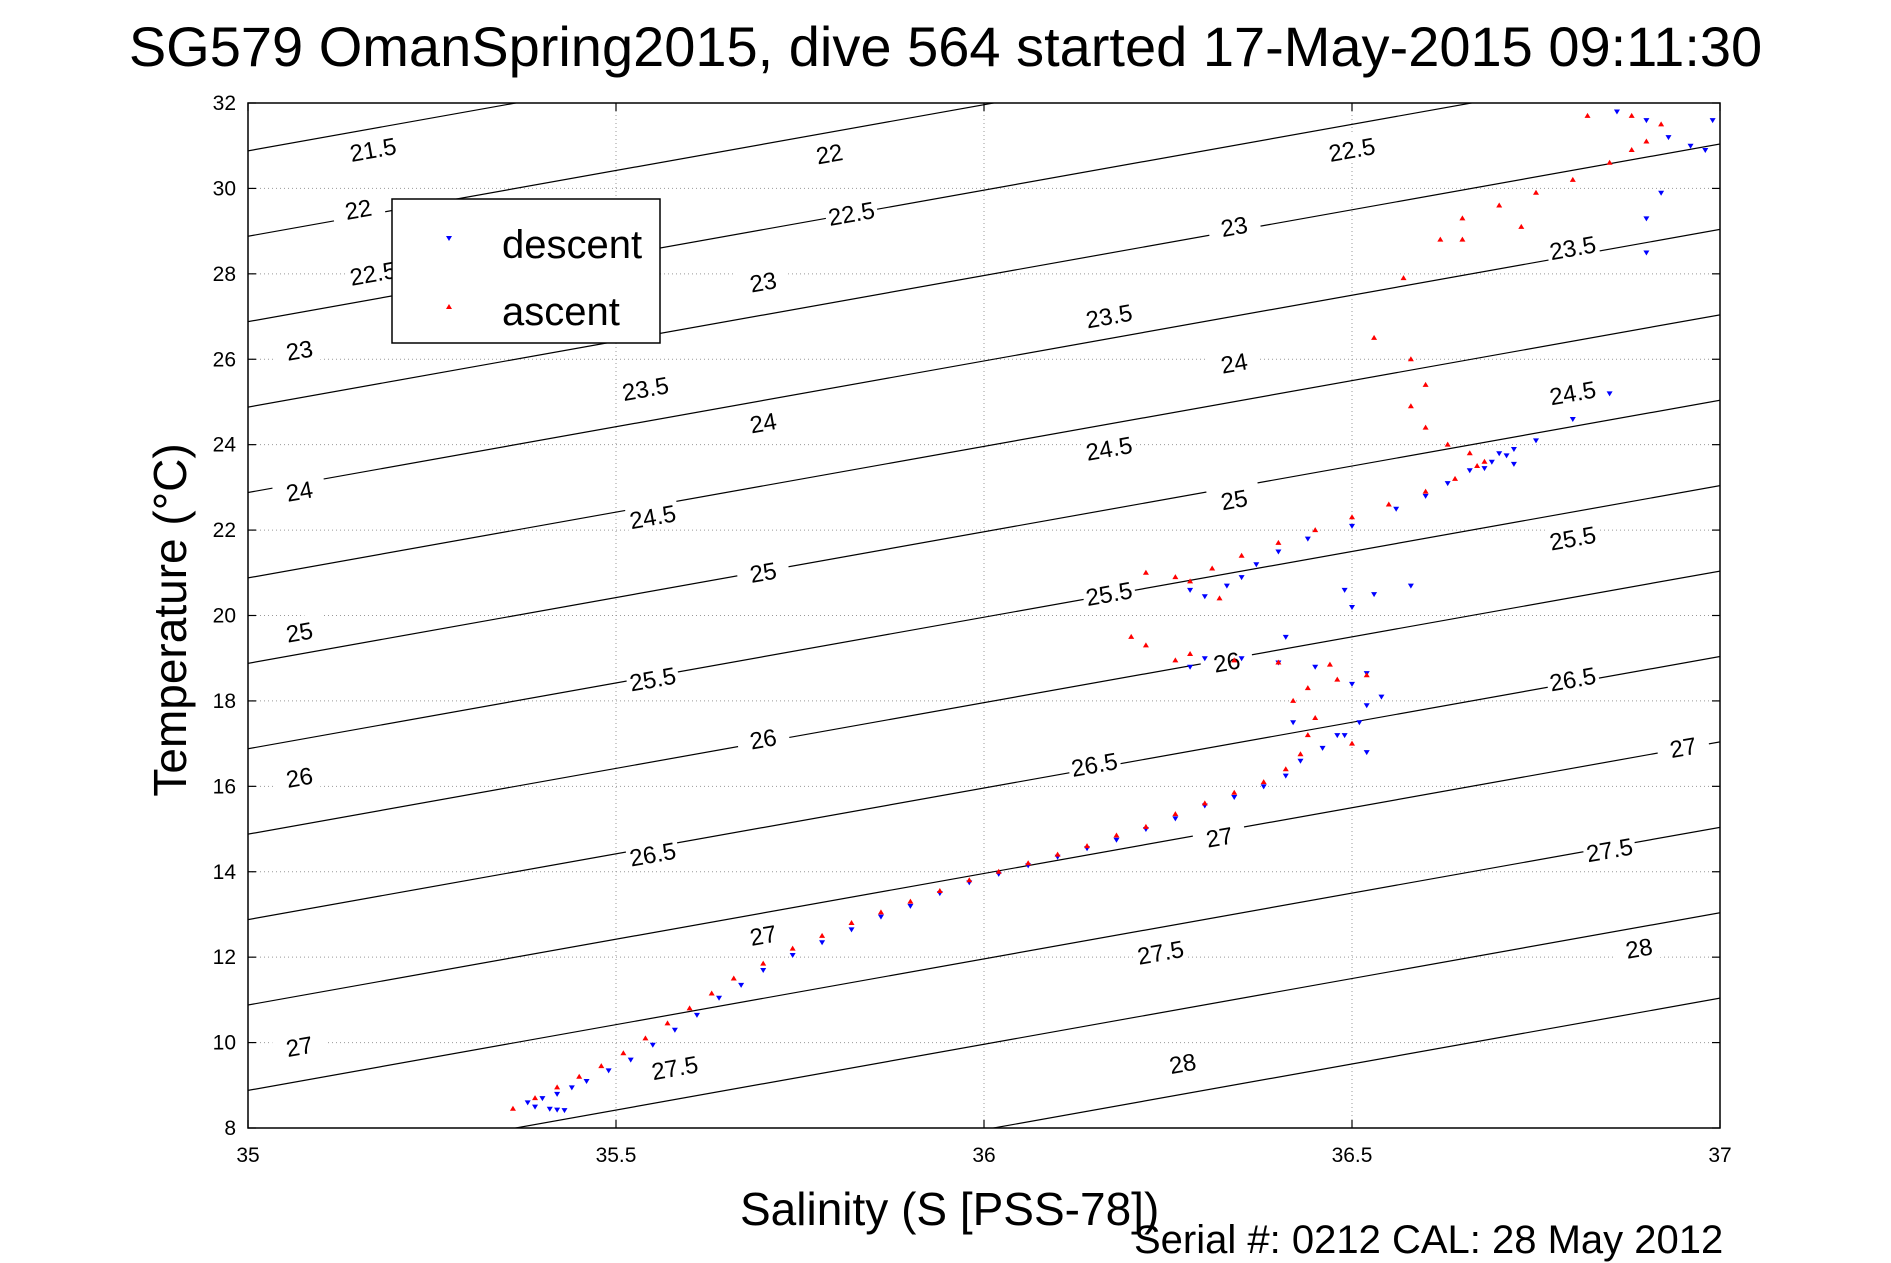 This screenshot has width=1891, height=1263. I want to click on contour-label-group: 28, so click(1638, 947).